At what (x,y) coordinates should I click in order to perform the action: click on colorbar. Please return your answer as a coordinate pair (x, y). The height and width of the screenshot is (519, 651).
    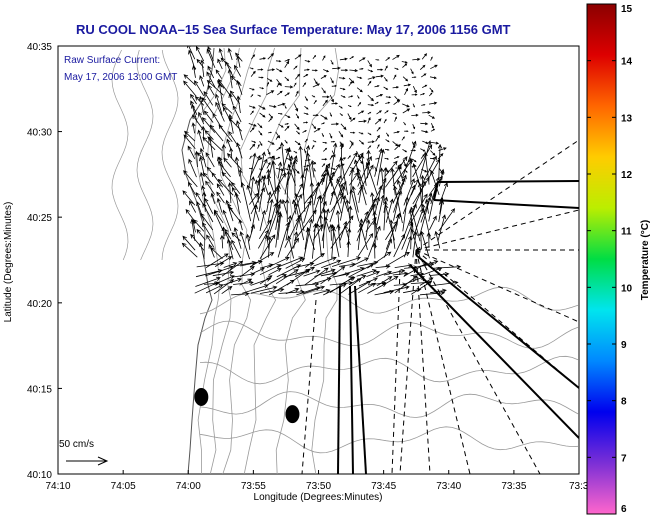
    Looking at the image, I should click on (601, 259).